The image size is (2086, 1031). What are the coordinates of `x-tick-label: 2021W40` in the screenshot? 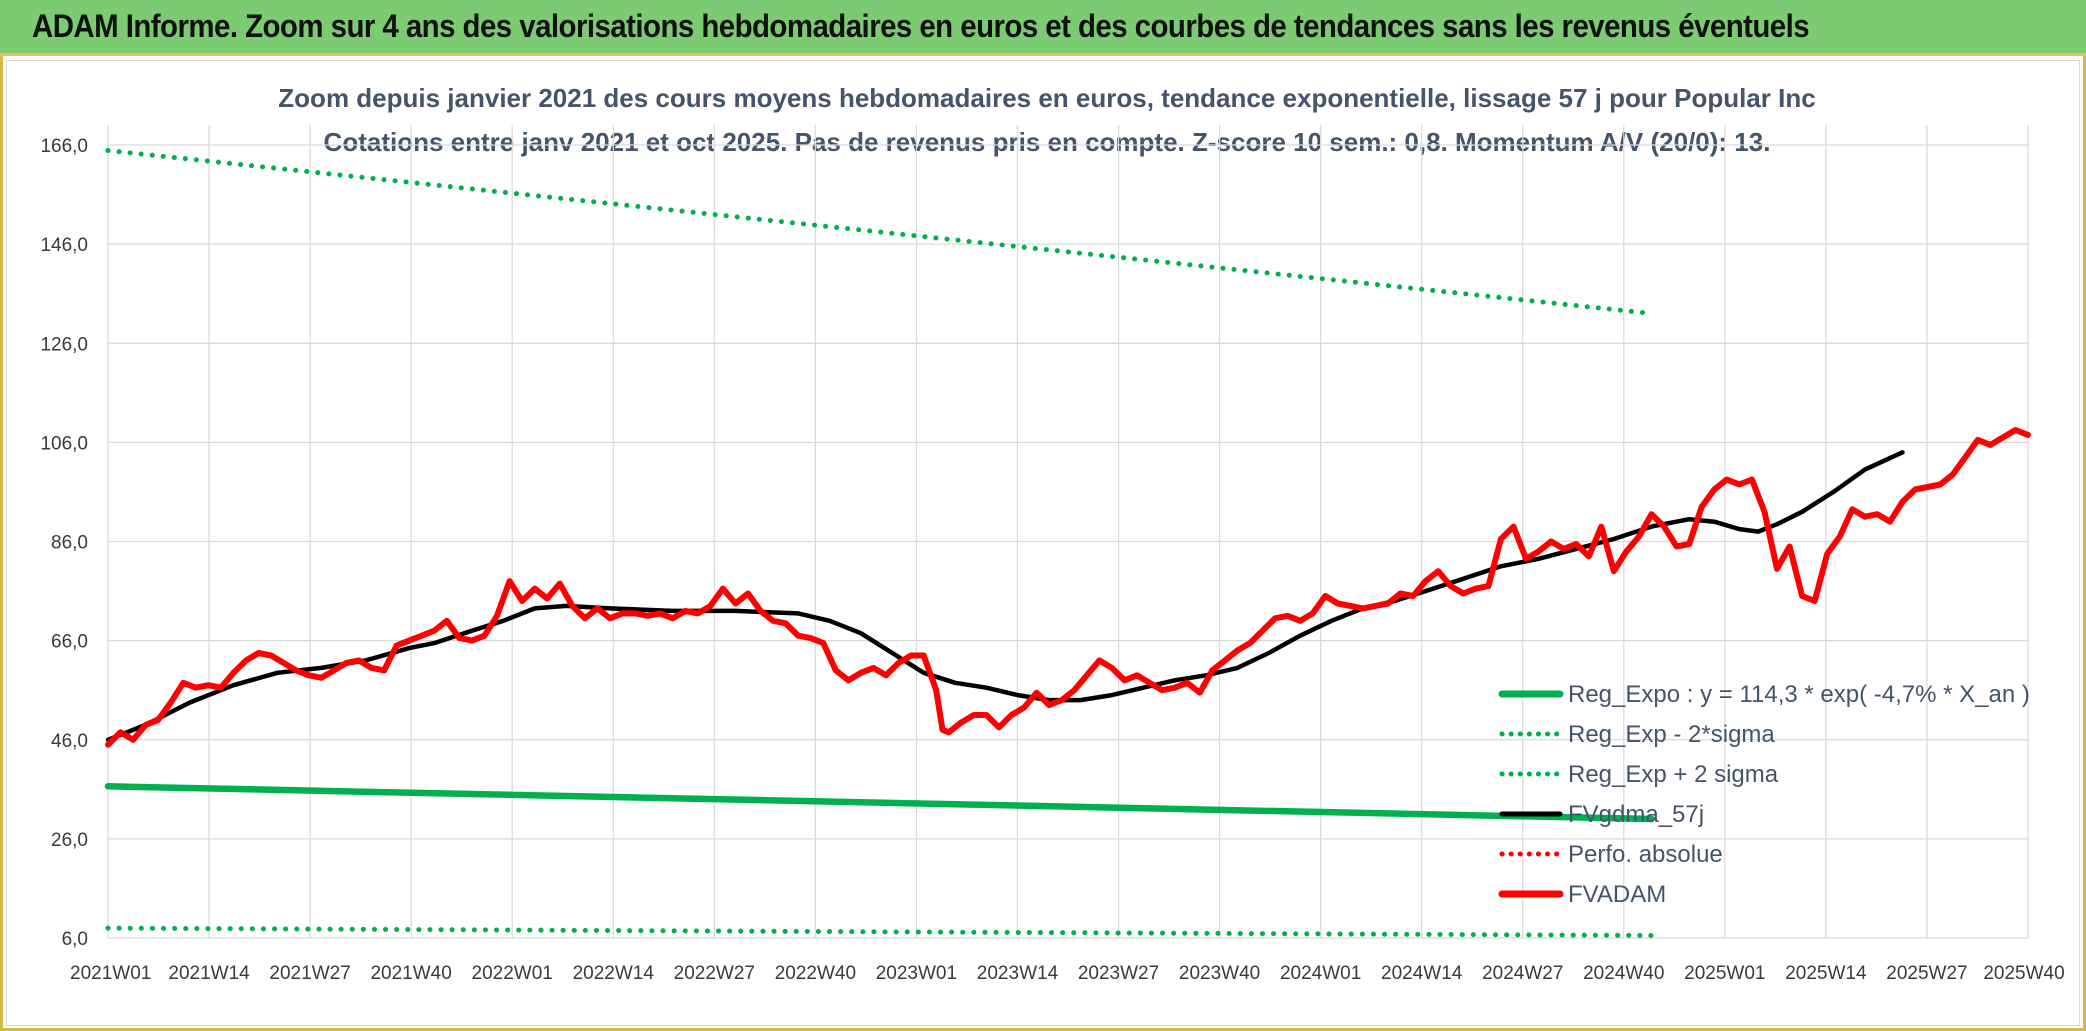 It's located at (410, 973).